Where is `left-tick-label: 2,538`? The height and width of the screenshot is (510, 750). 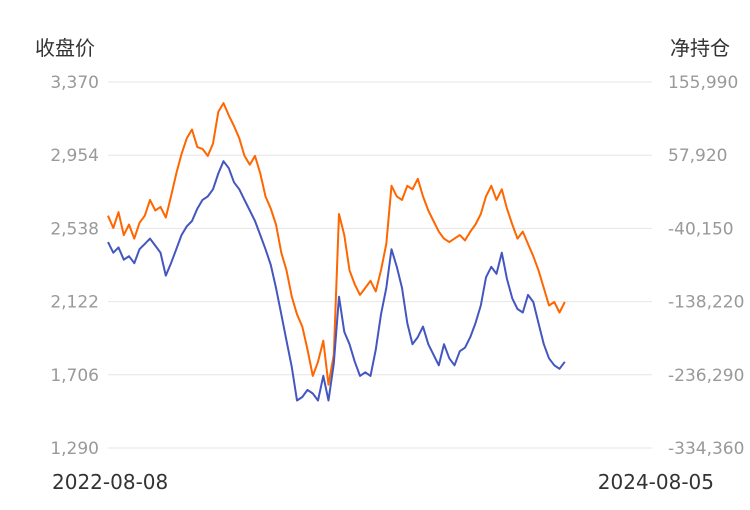 left-tick-label: 2,538 is located at coordinates (74, 229).